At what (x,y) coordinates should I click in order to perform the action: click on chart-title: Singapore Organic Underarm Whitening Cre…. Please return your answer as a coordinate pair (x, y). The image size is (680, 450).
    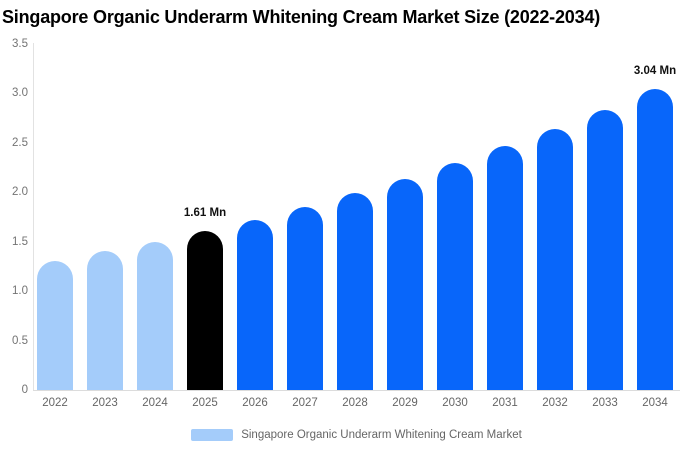
    Looking at the image, I should click on (301, 17).